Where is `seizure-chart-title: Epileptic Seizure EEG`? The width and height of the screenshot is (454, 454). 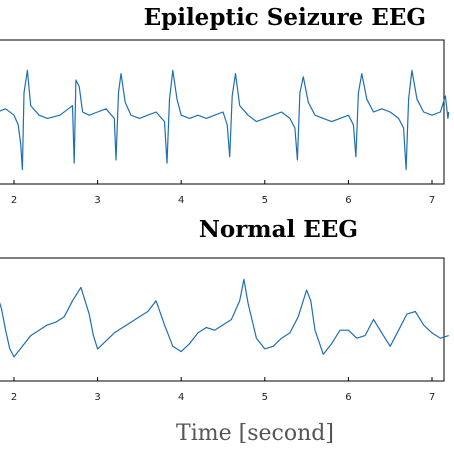
seizure-chart-title: Epileptic Seizure EEG is located at coordinates (285, 17).